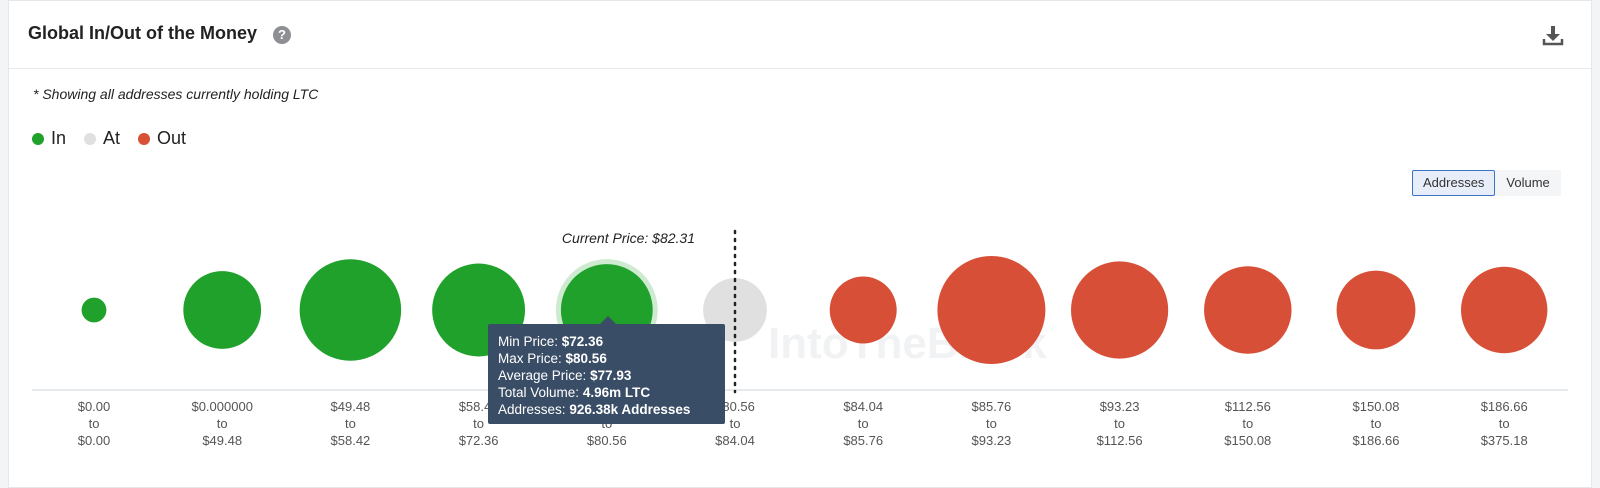 The width and height of the screenshot is (1600, 488). What do you see at coordinates (479, 440) in the screenshot?
I see `tick-label-to: $72.36` at bounding box center [479, 440].